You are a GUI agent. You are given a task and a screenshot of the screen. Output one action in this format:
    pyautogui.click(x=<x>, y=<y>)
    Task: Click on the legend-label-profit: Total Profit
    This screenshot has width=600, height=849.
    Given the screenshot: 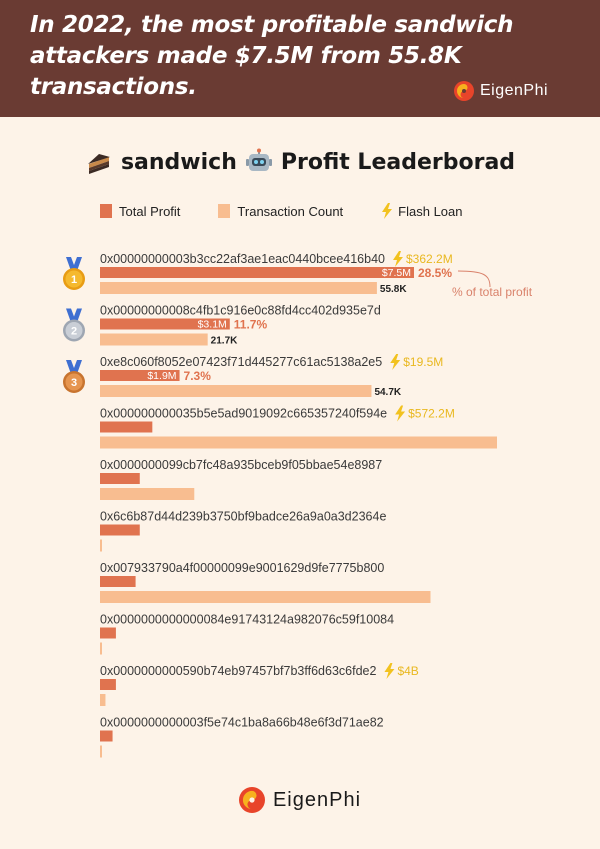 What is the action you would take?
    pyautogui.click(x=150, y=211)
    